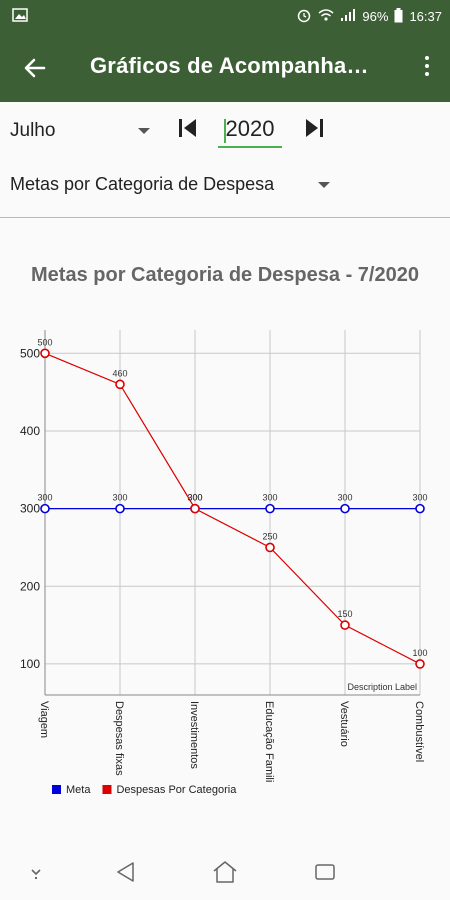  What do you see at coordinates (142, 184) in the screenshot?
I see `chart-type-select: Metas por Categoria de Despesa` at bounding box center [142, 184].